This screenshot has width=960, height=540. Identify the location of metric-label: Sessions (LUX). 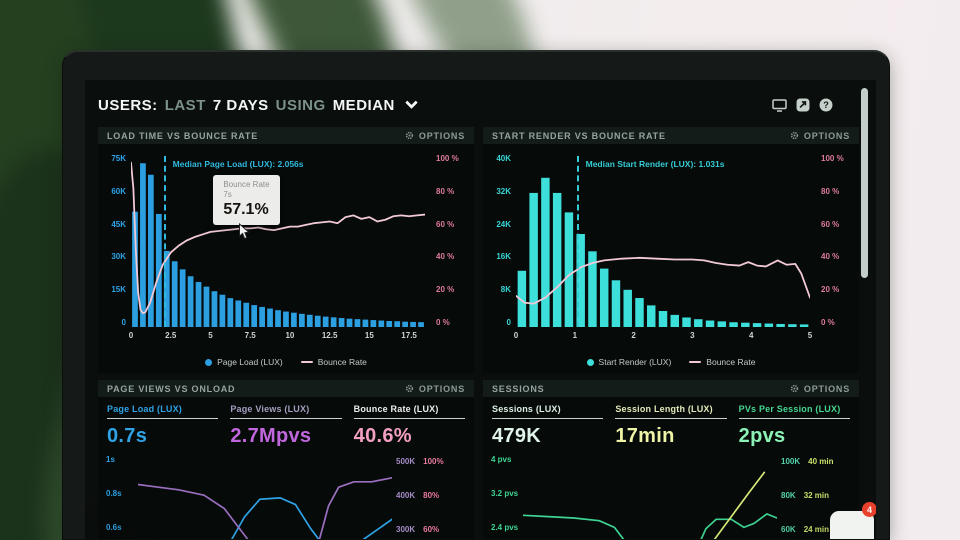
(548, 411).